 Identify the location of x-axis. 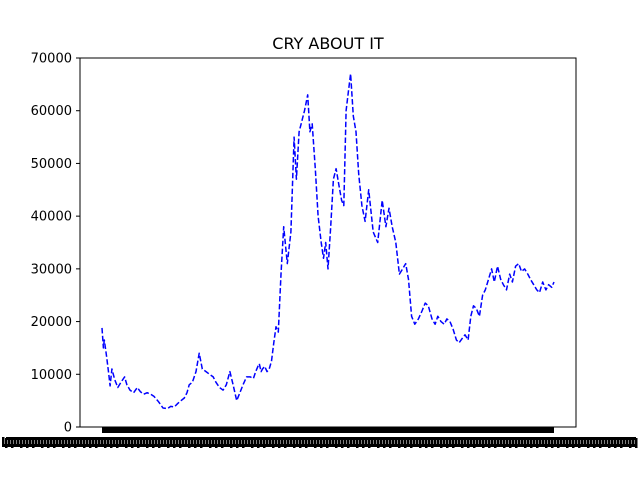
(320, 437).